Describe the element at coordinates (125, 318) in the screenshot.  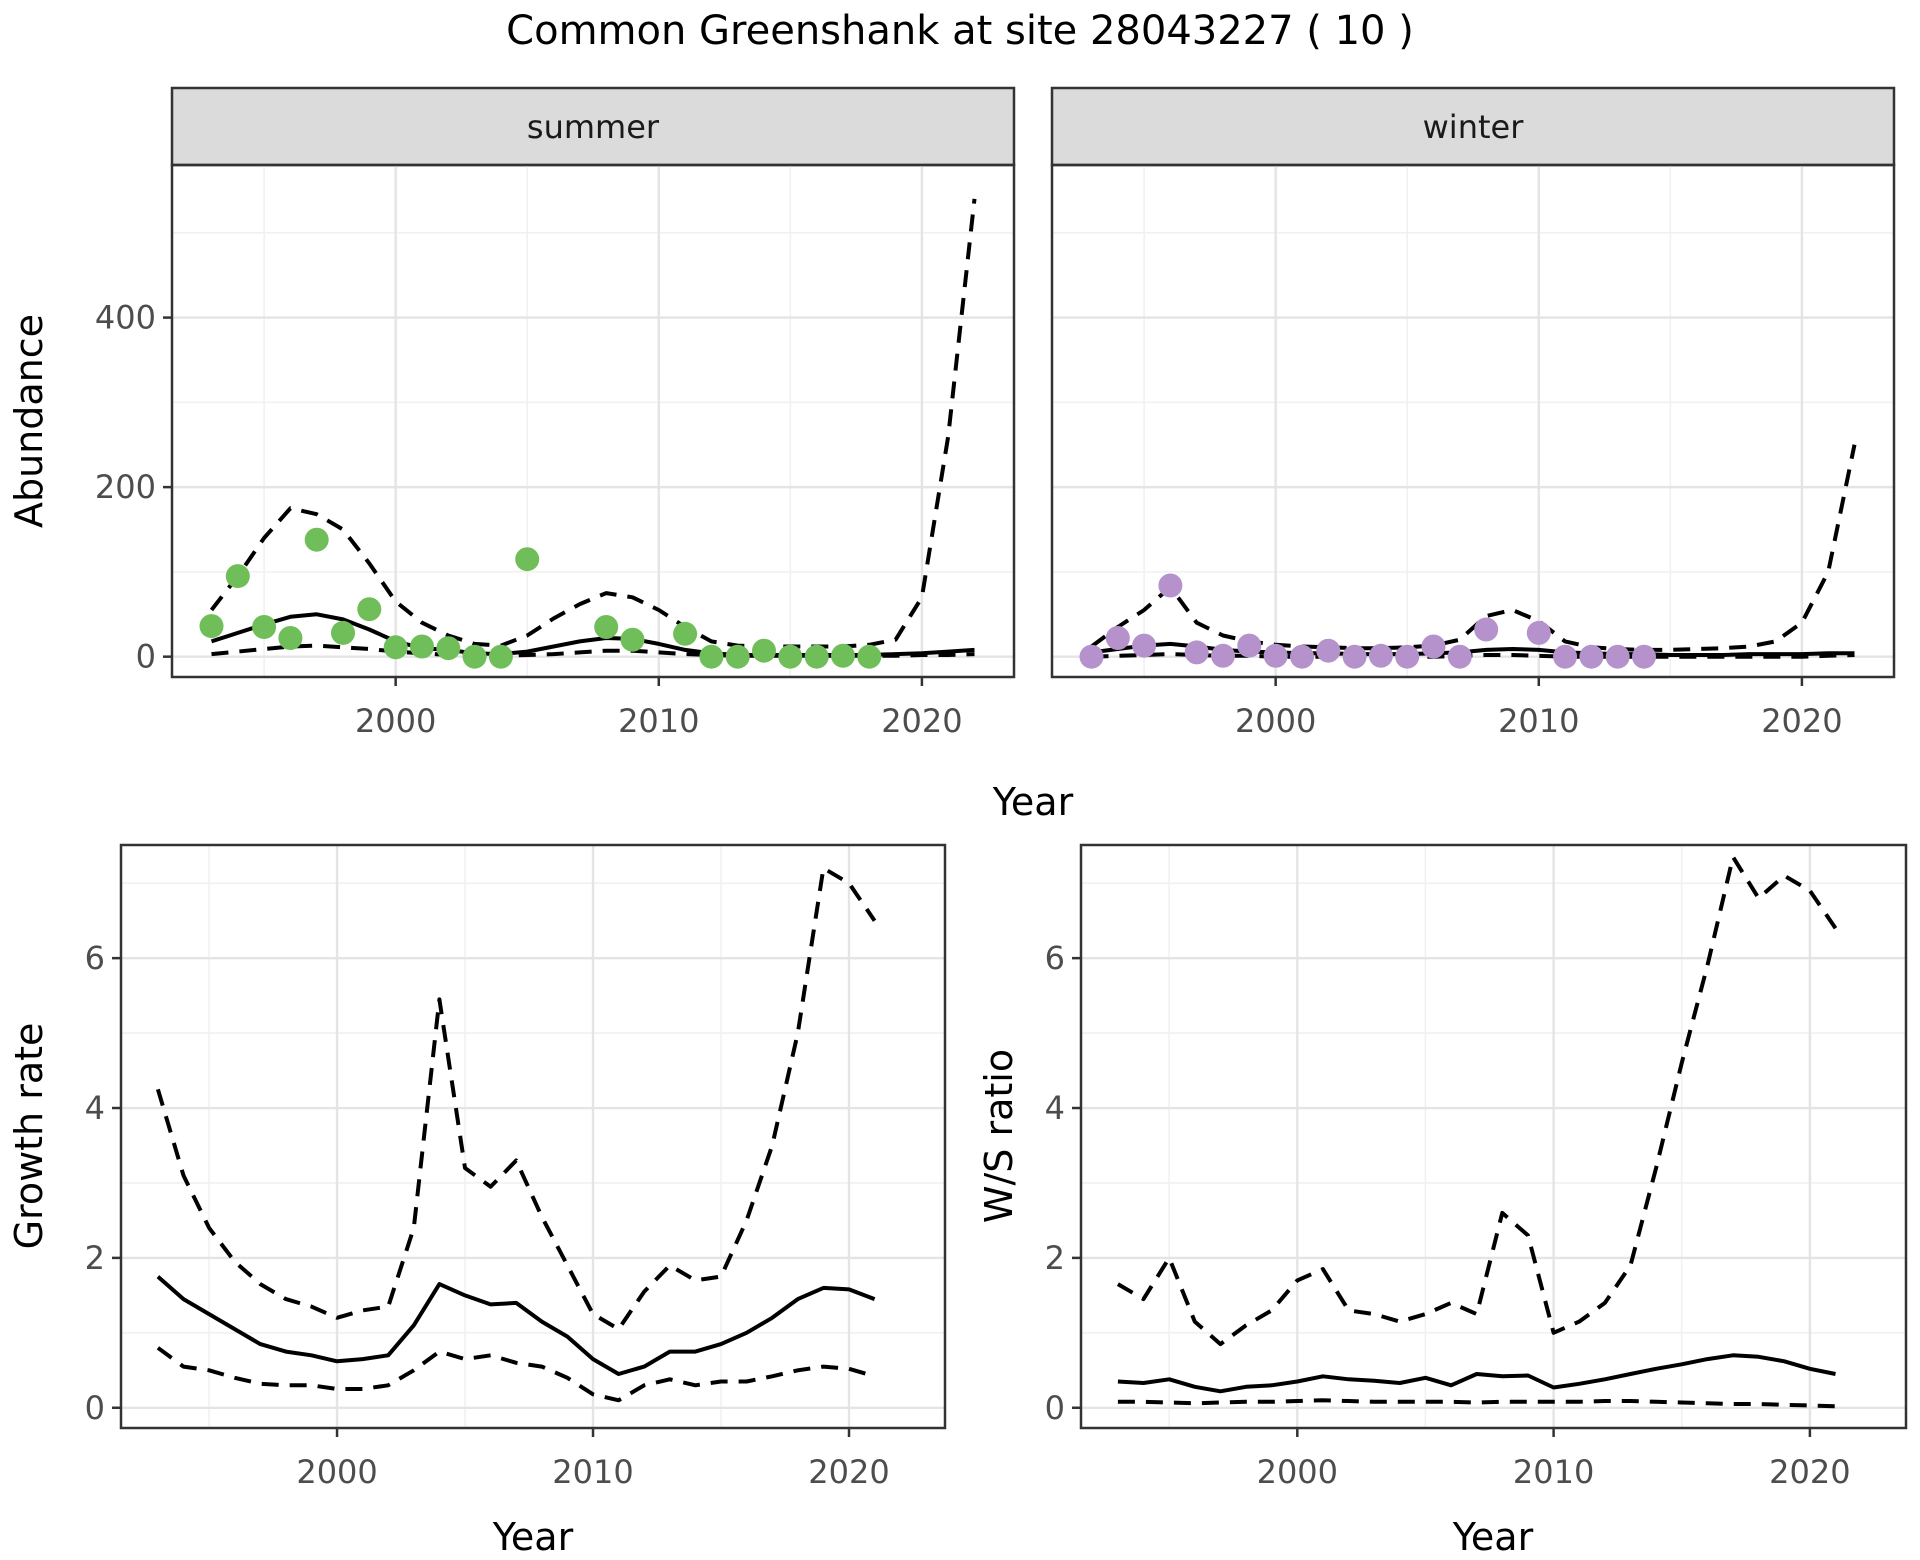
I see `y-tick-label: 400` at that location.